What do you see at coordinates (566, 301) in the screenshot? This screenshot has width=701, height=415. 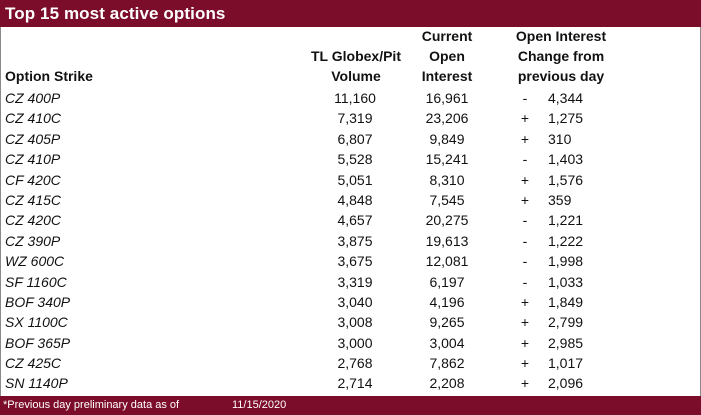 I see `cell-oi-change: 1,849` at bounding box center [566, 301].